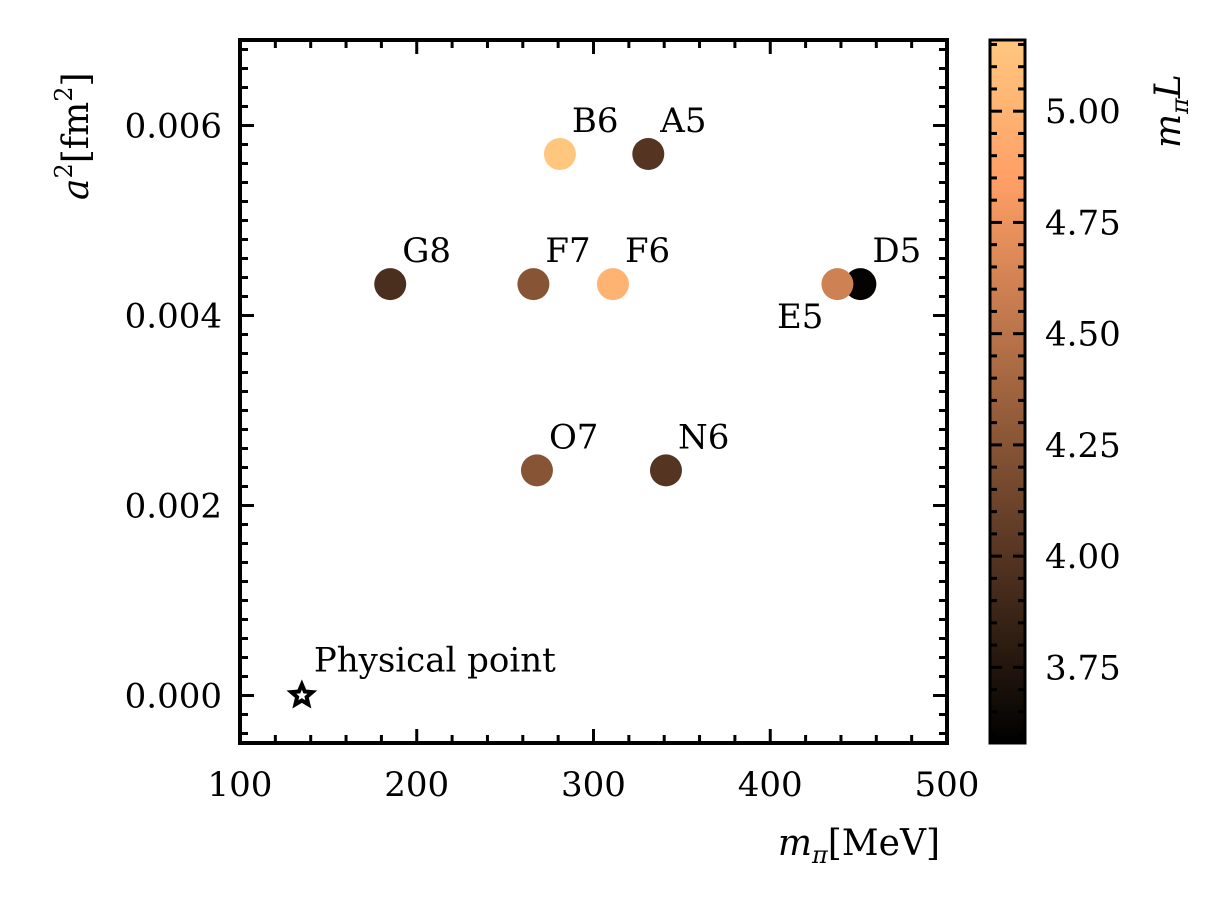  What do you see at coordinates (1083, 557) in the screenshot?
I see `colorbar-tick-label: 4.00` at bounding box center [1083, 557].